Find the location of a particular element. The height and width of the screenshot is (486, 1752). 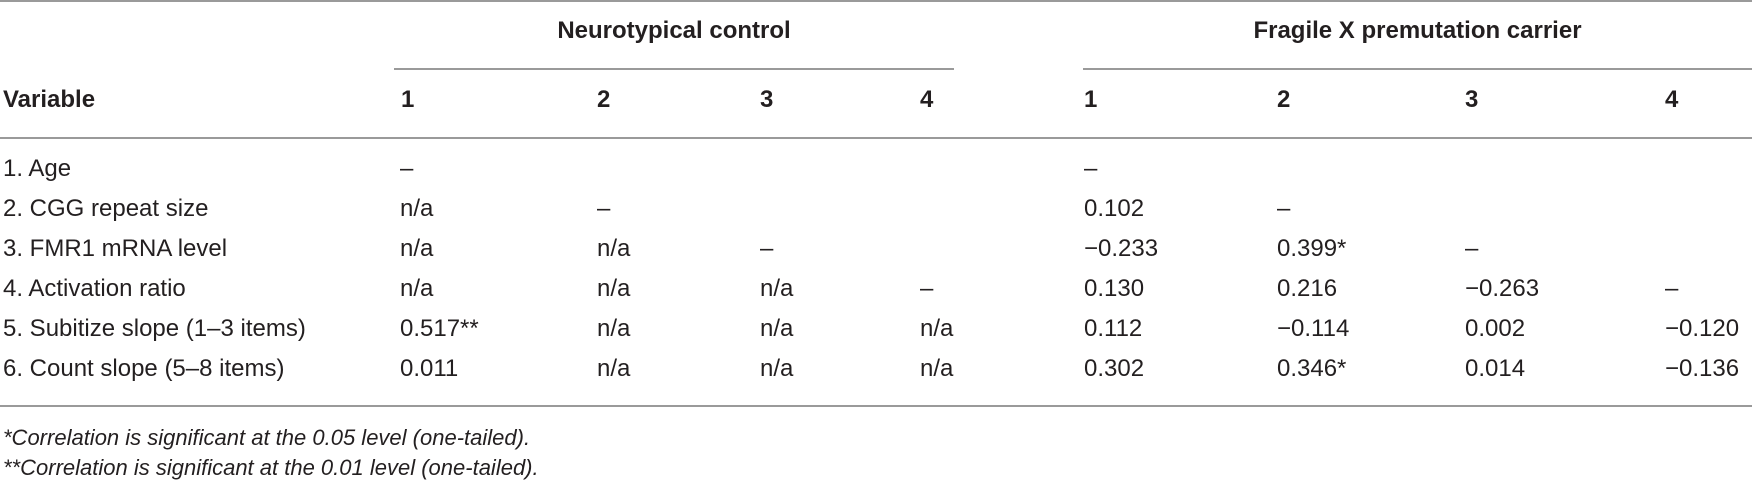

column-header-fx-2: 2 is located at coordinates (1284, 99).